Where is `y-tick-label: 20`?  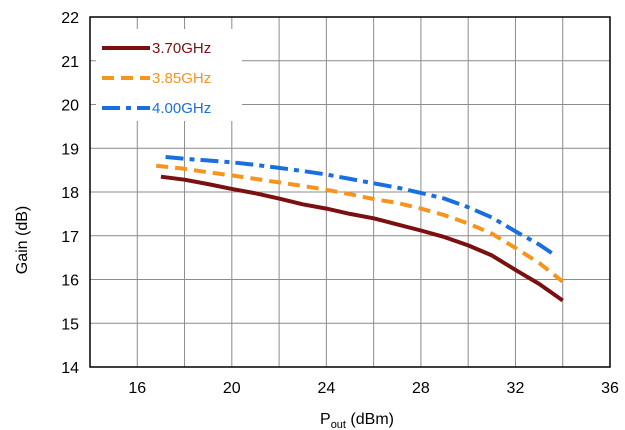
y-tick-label: 20 is located at coordinates (70, 106).